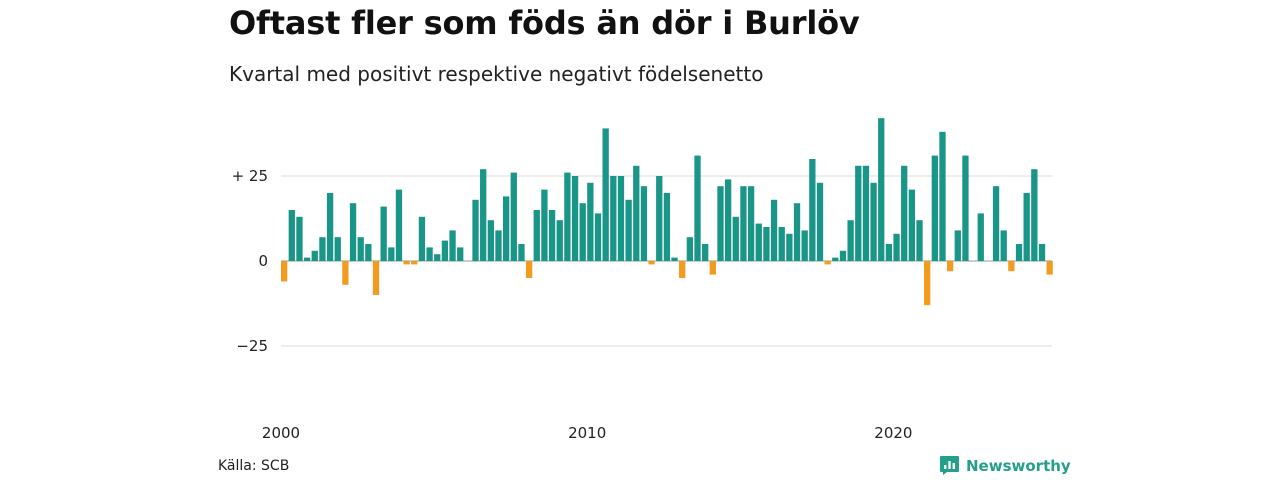 This screenshot has height=480, width=1280. What do you see at coordinates (587, 433) in the screenshot?
I see `x-tick-label: 2010` at bounding box center [587, 433].